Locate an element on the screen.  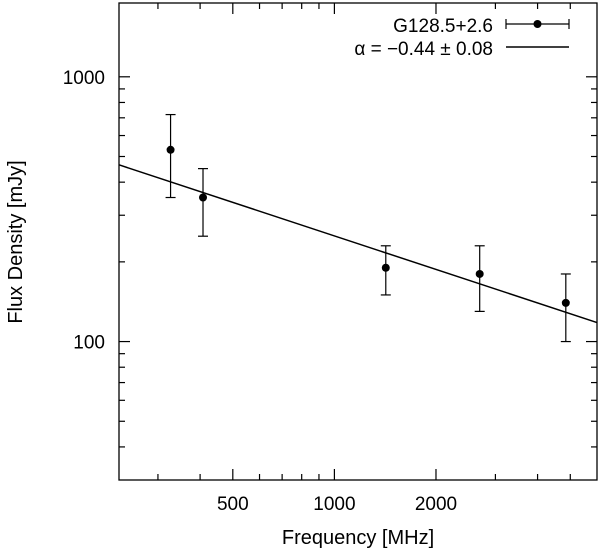
x-tick-label: 500 is located at coordinates (233, 504).